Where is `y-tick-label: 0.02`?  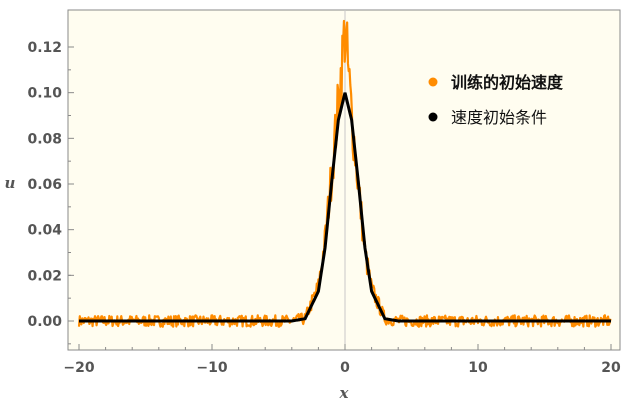
y-tick-label: 0.02 is located at coordinates (44, 276).